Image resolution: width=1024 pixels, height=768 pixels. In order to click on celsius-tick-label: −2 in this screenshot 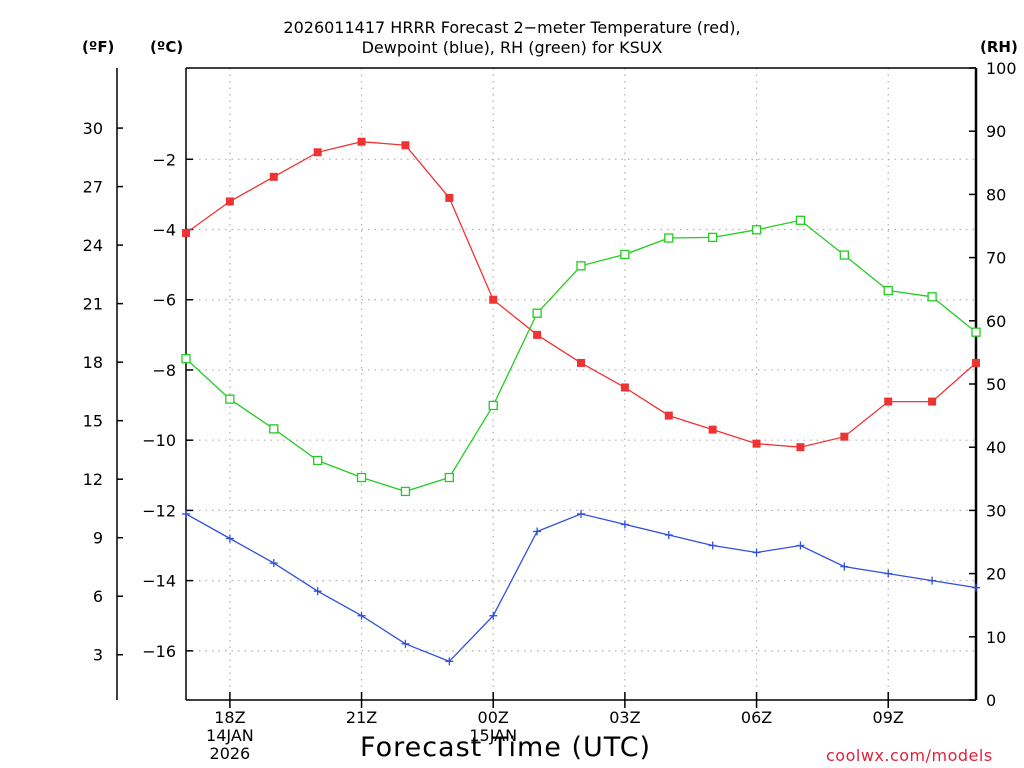, I will do `click(164, 159)`.